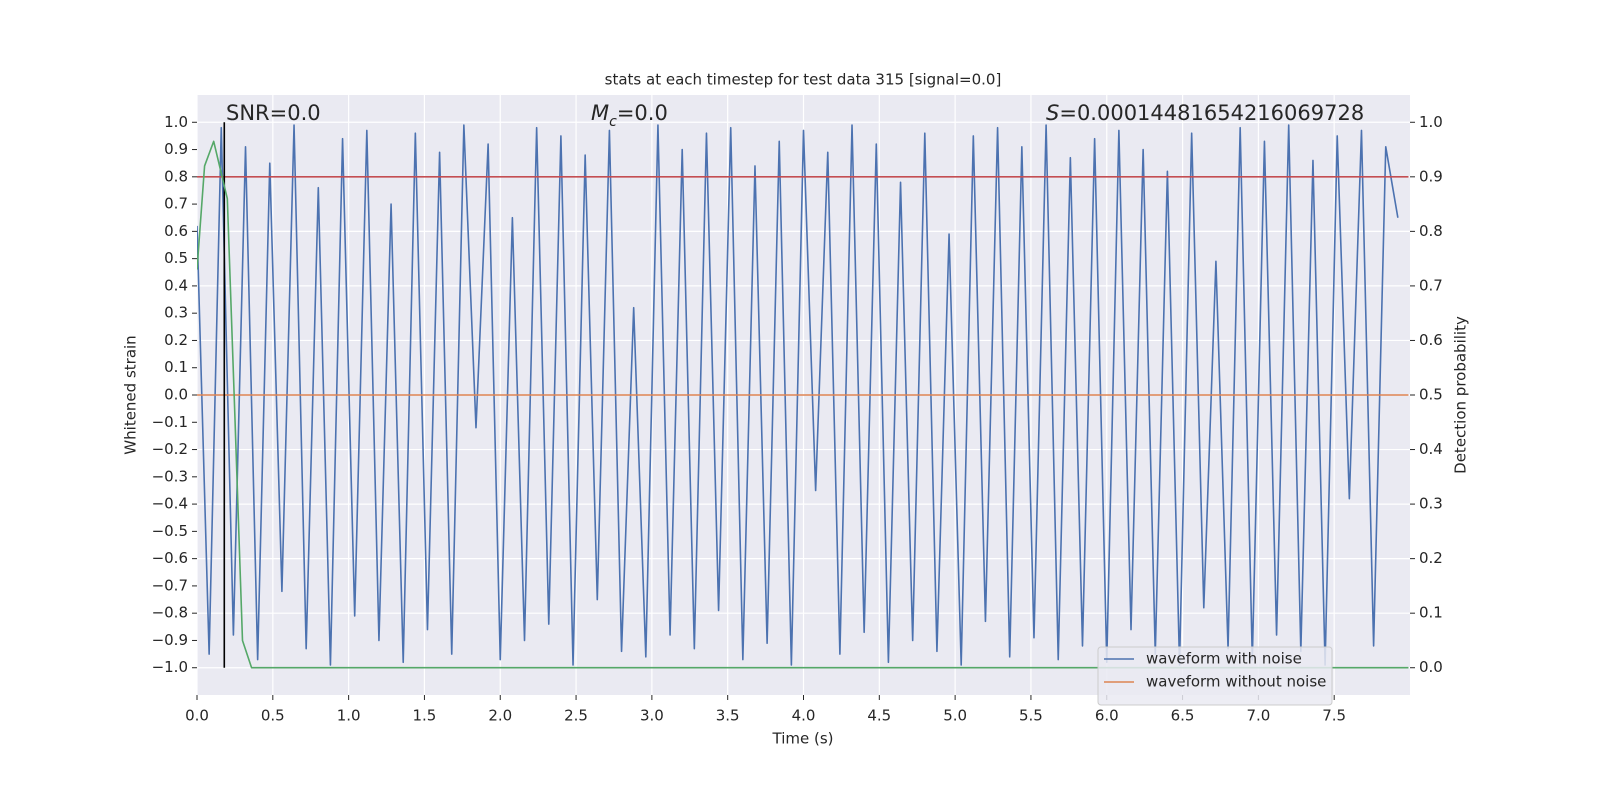  I want to click on y-tick-label: 0.1, so click(176, 367).